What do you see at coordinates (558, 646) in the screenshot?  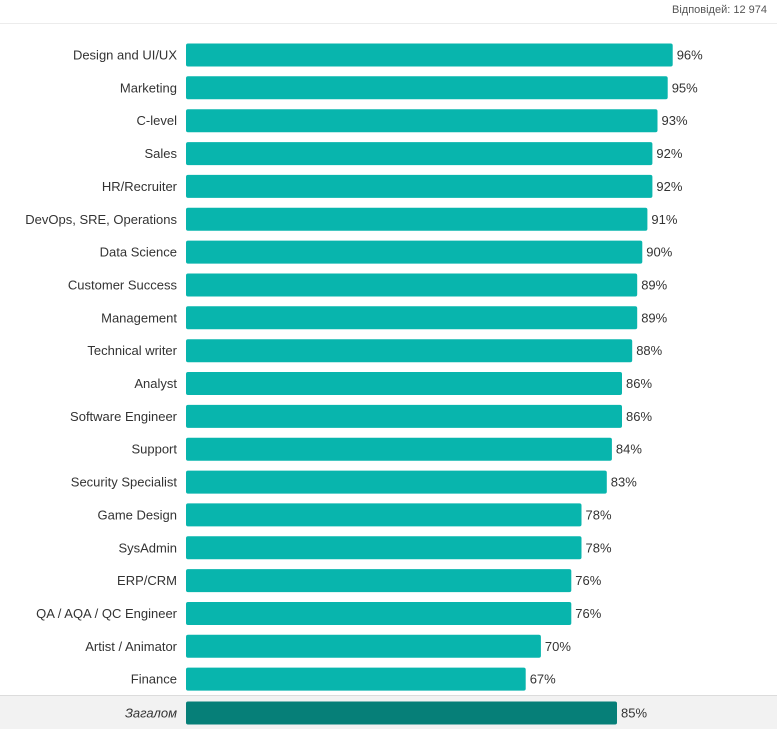 I see `value-label-18: 70%` at bounding box center [558, 646].